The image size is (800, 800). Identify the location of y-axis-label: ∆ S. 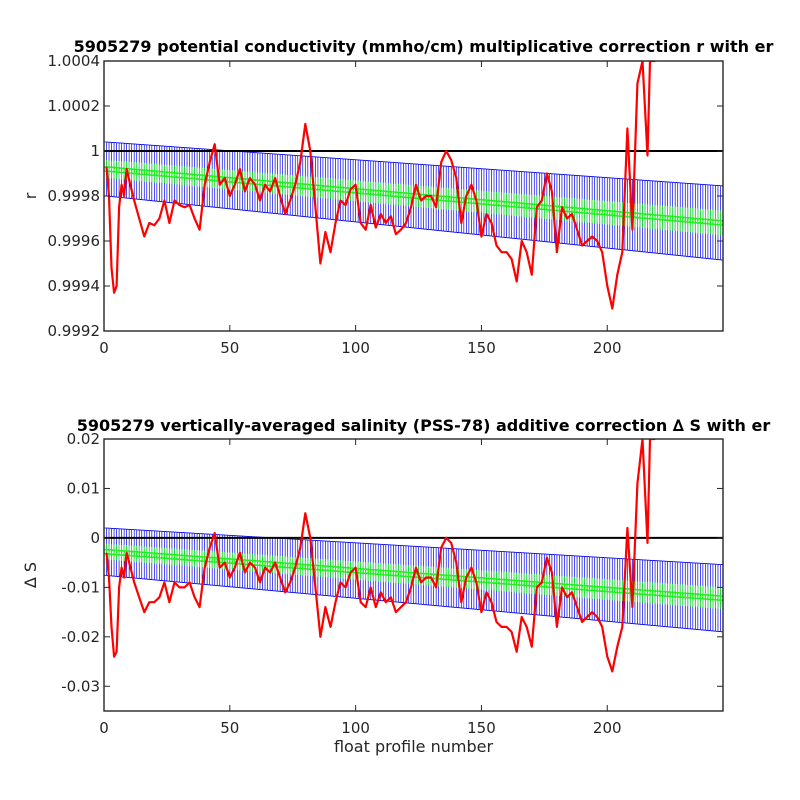
(30, 575).